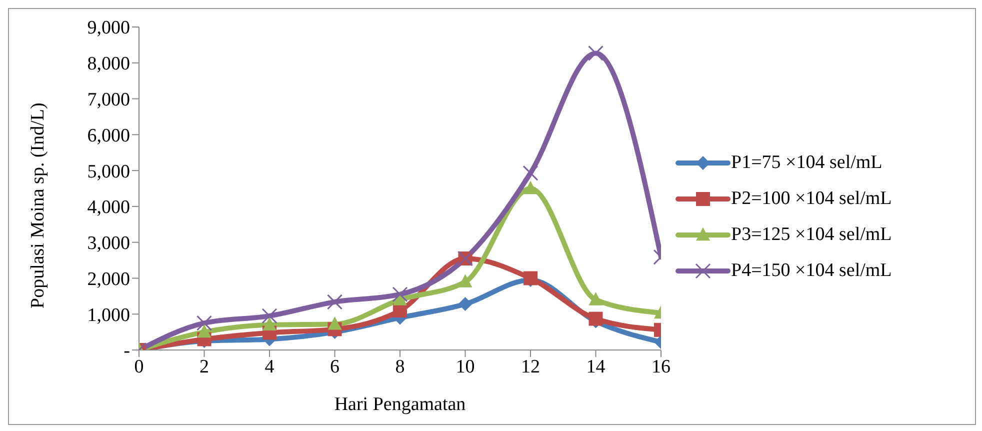  Describe the element at coordinates (335, 367) in the screenshot. I see `x-tick-label: 6` at that location.